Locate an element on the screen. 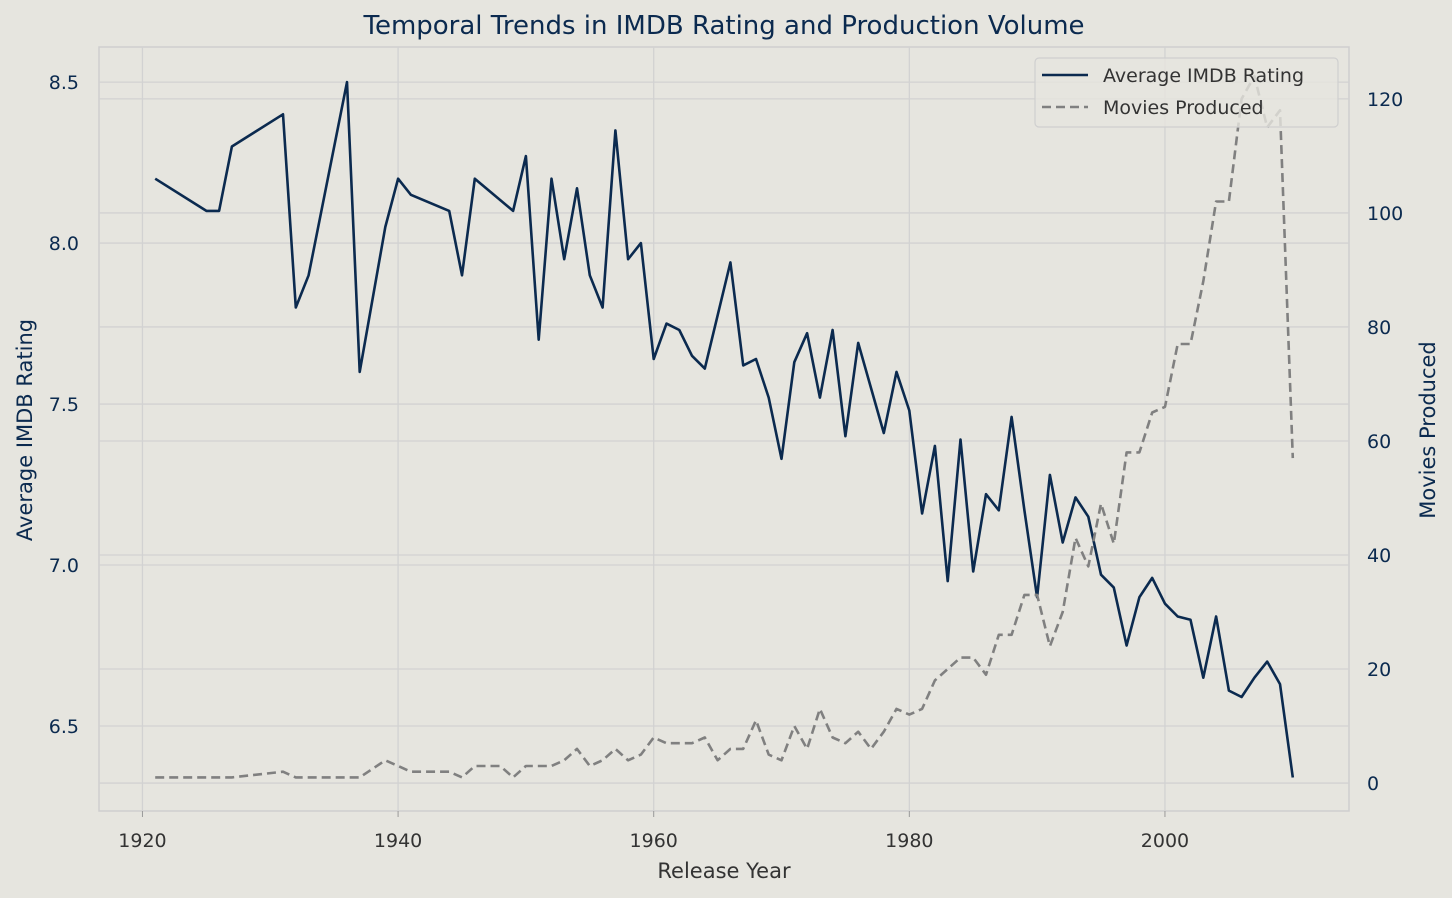 The image size is (1452, 898). x-tick-label: 1920 is located at coordinates (142, 841).